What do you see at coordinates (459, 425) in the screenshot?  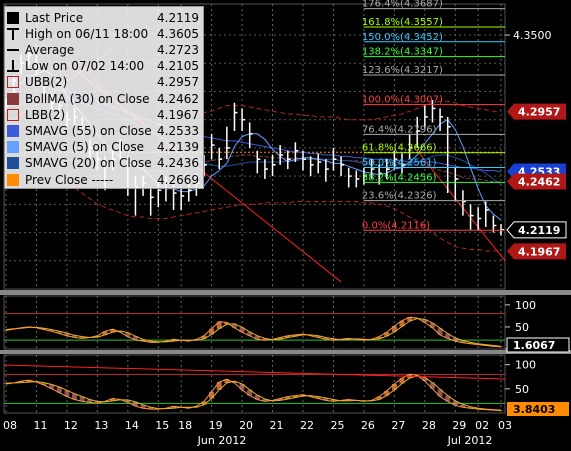 I see `x-tick-label: 29` at bounding box center [459, 425].